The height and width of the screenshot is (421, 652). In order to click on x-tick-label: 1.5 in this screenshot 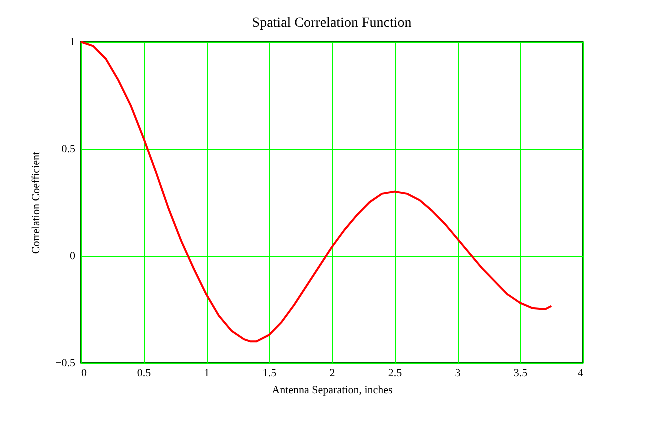, I will do `click(270, 374)`.